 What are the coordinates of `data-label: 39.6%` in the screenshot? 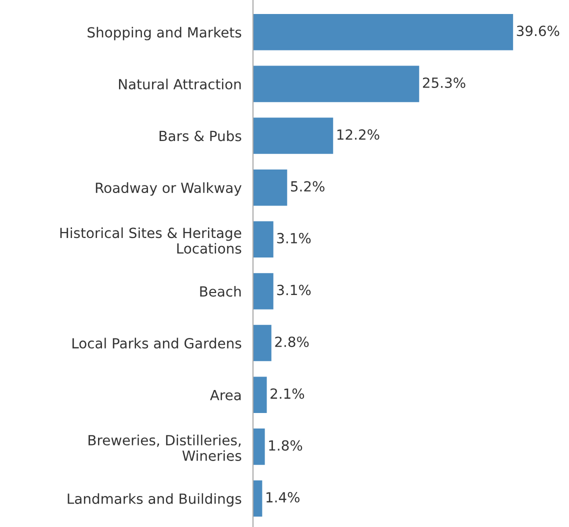 It's located at (538, 31).